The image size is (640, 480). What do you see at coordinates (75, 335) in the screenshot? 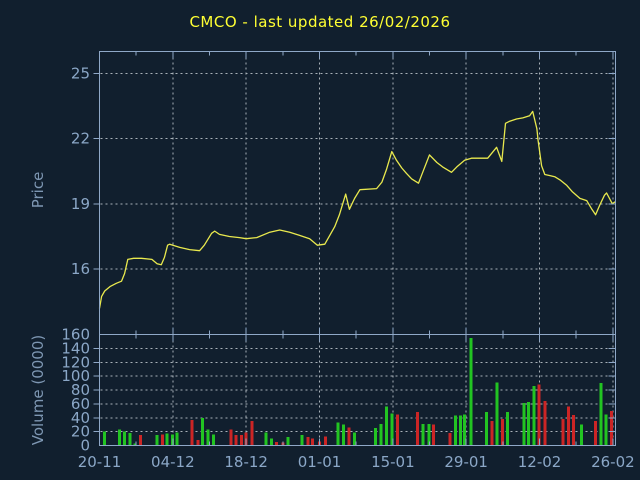
I see `volume-y-tick-label: 160` at bounding box center [75, 335].